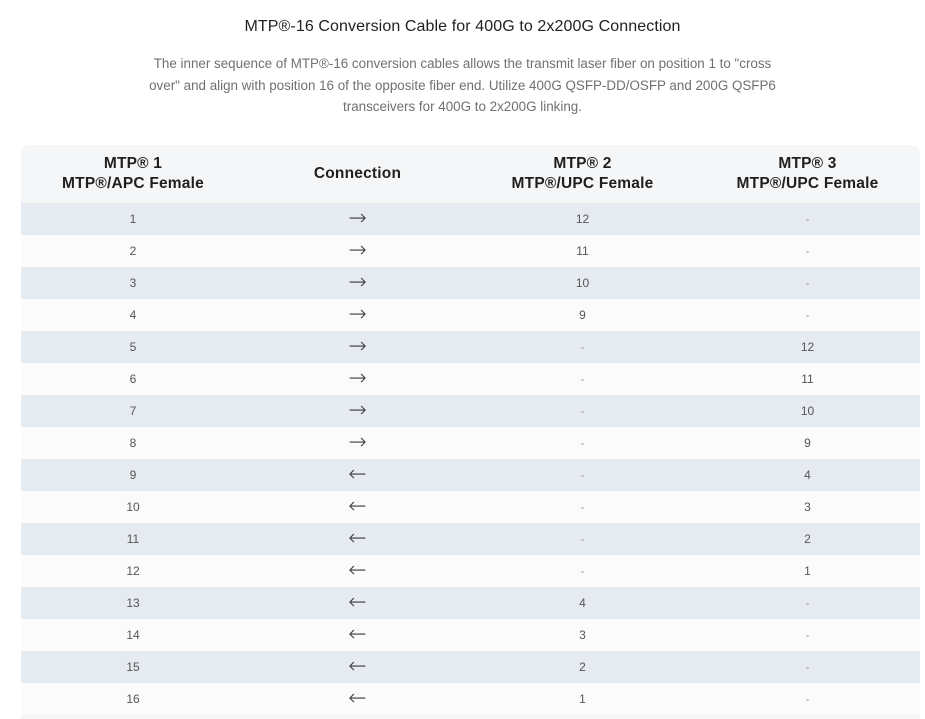 This screenshot has height=719, width=925. What do you see at coordinates (133, 219) in the screenshot?
I see `cell-mtp1: 1` at bounding box center [133, 219].